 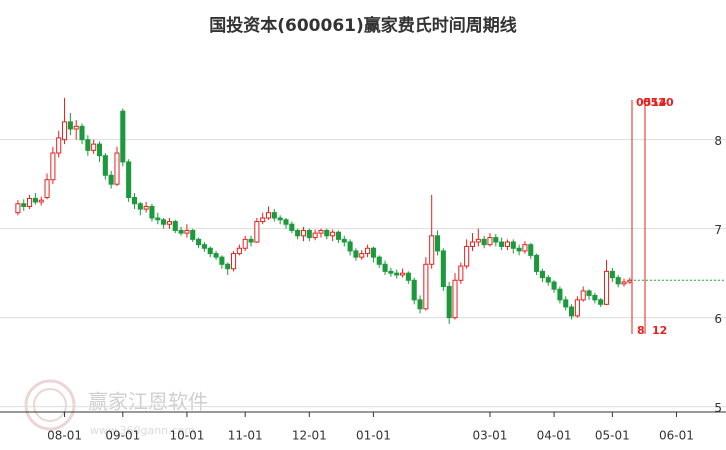 What do you see at coordinates (651, 102) in the screenshot?
I see `cycle-label-top: 0514` at bounding box center [651, 102].